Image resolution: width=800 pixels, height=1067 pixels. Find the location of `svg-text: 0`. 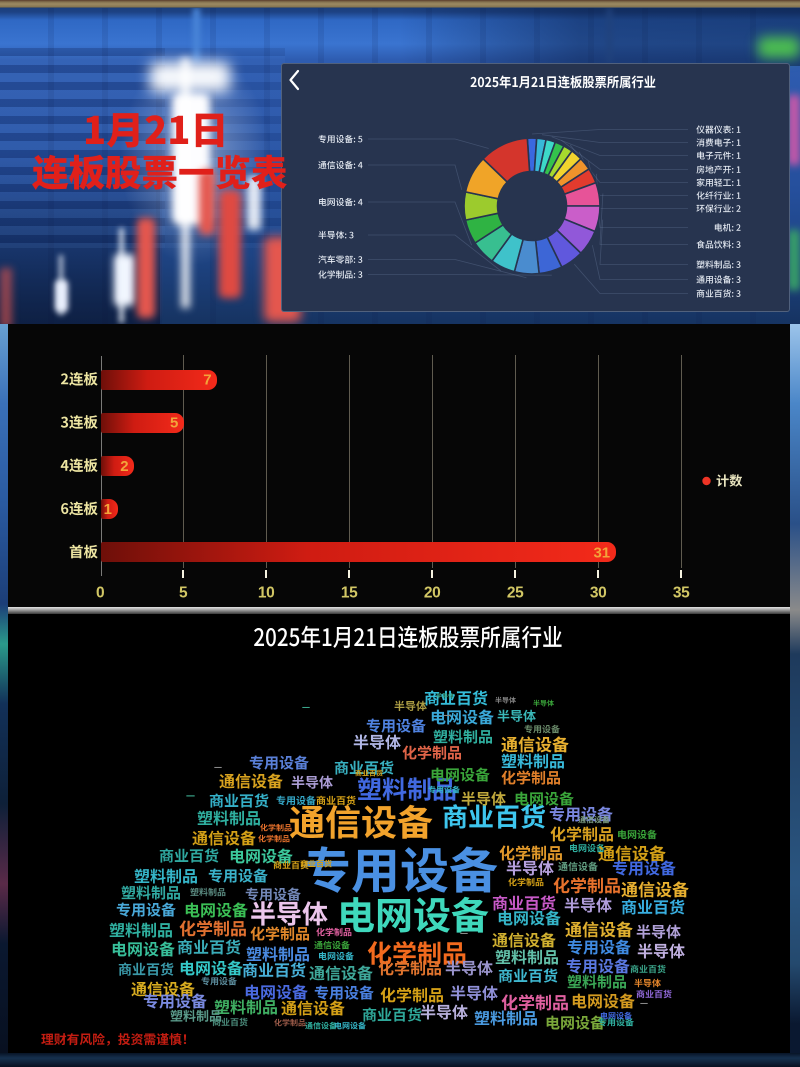

svg-text: 0 is located at coordinates (100, 593).